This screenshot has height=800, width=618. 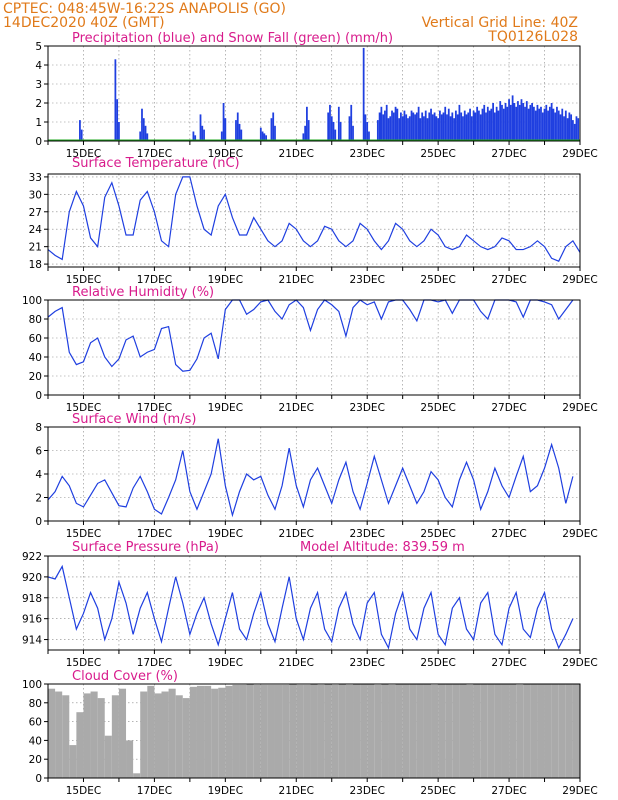 I want to click on wind-xtick-label: 15DEC, so click(x=83, y=534).